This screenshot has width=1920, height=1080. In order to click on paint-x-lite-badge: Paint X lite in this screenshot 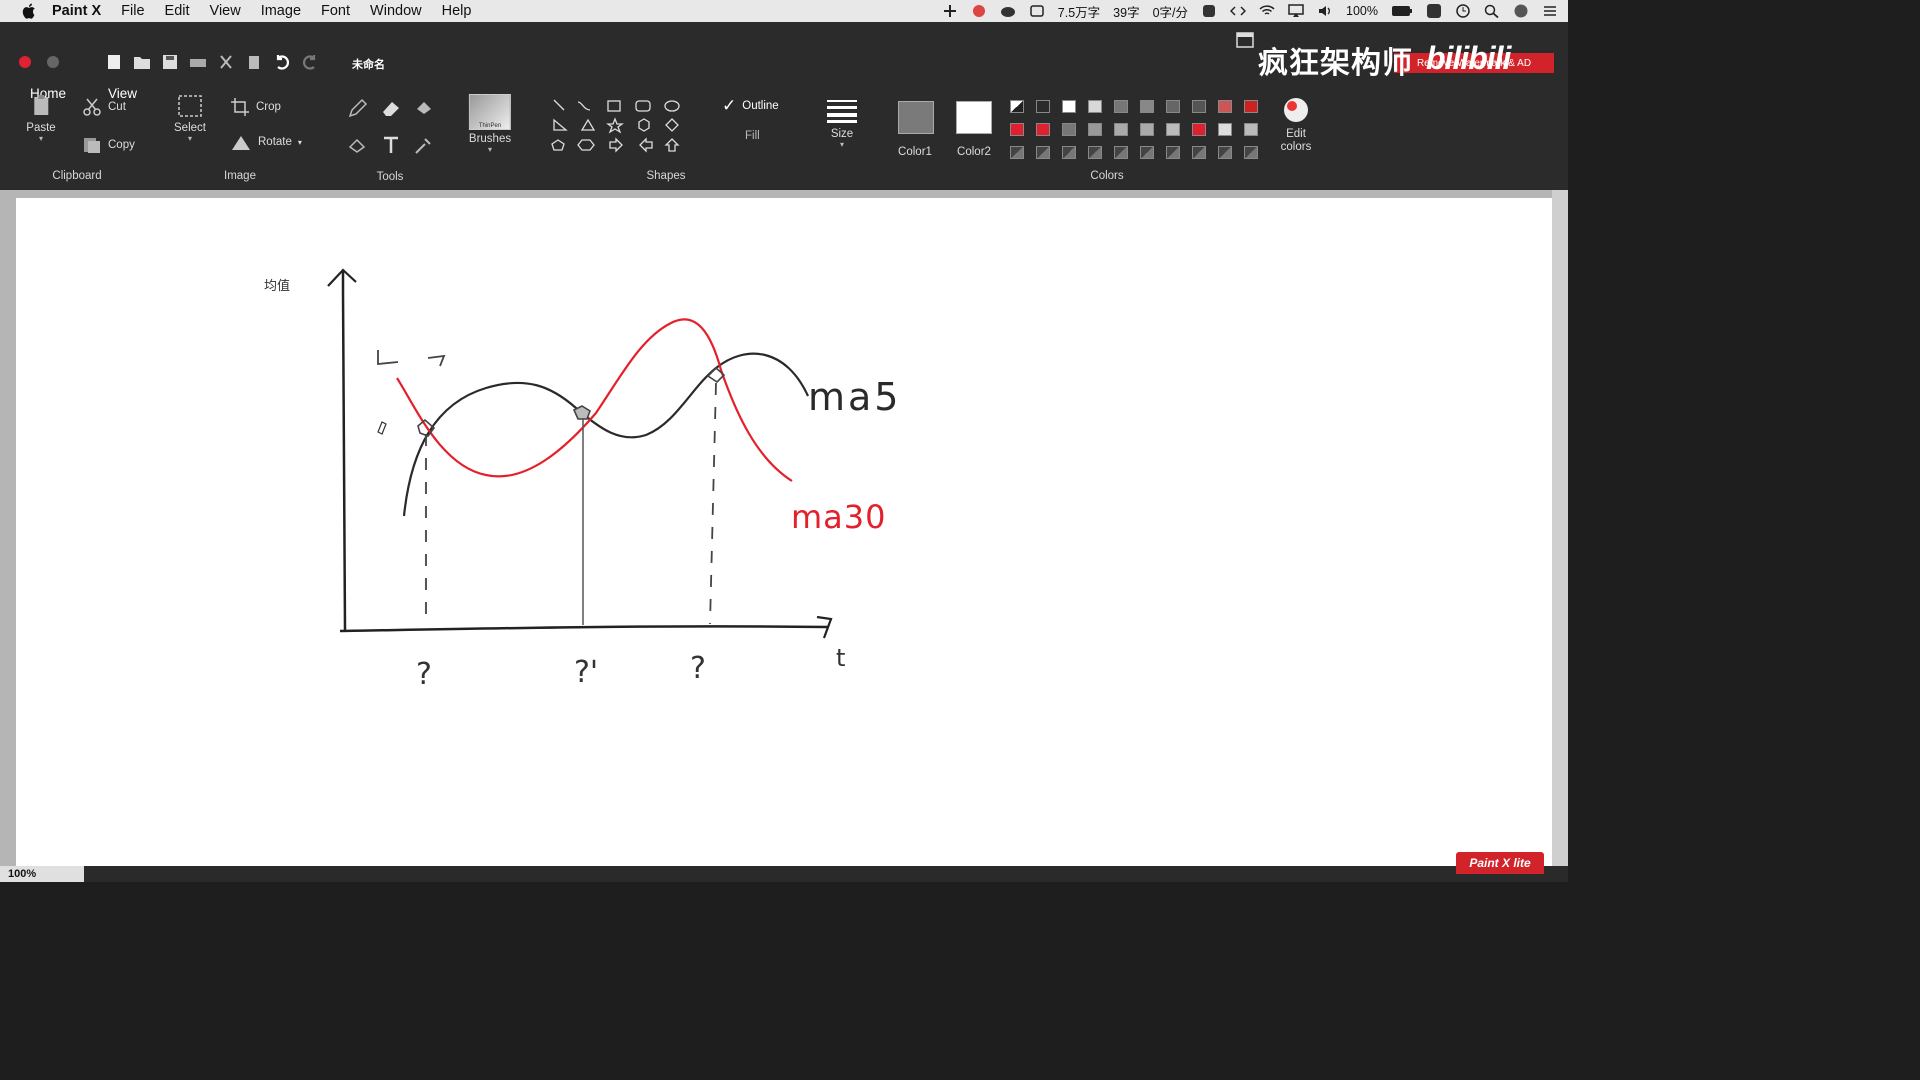, I will do `click(1500, 863)`.